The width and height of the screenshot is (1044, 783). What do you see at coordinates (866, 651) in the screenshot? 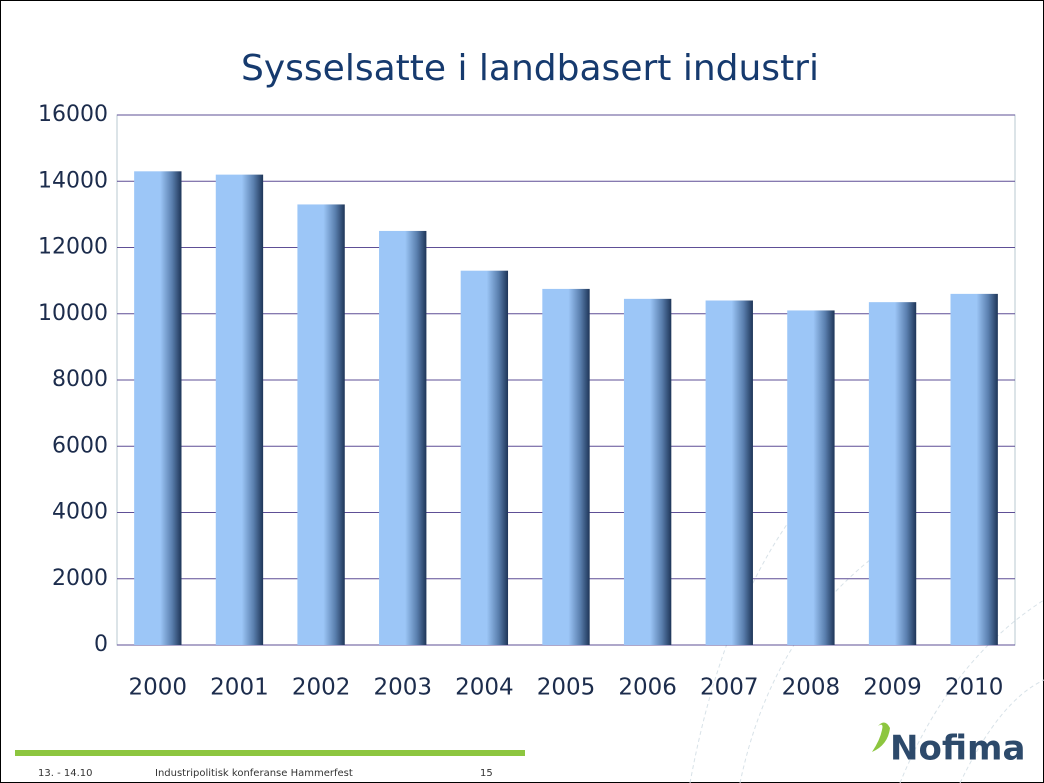
I see `background-arcs` at bounding box center [866, 651].